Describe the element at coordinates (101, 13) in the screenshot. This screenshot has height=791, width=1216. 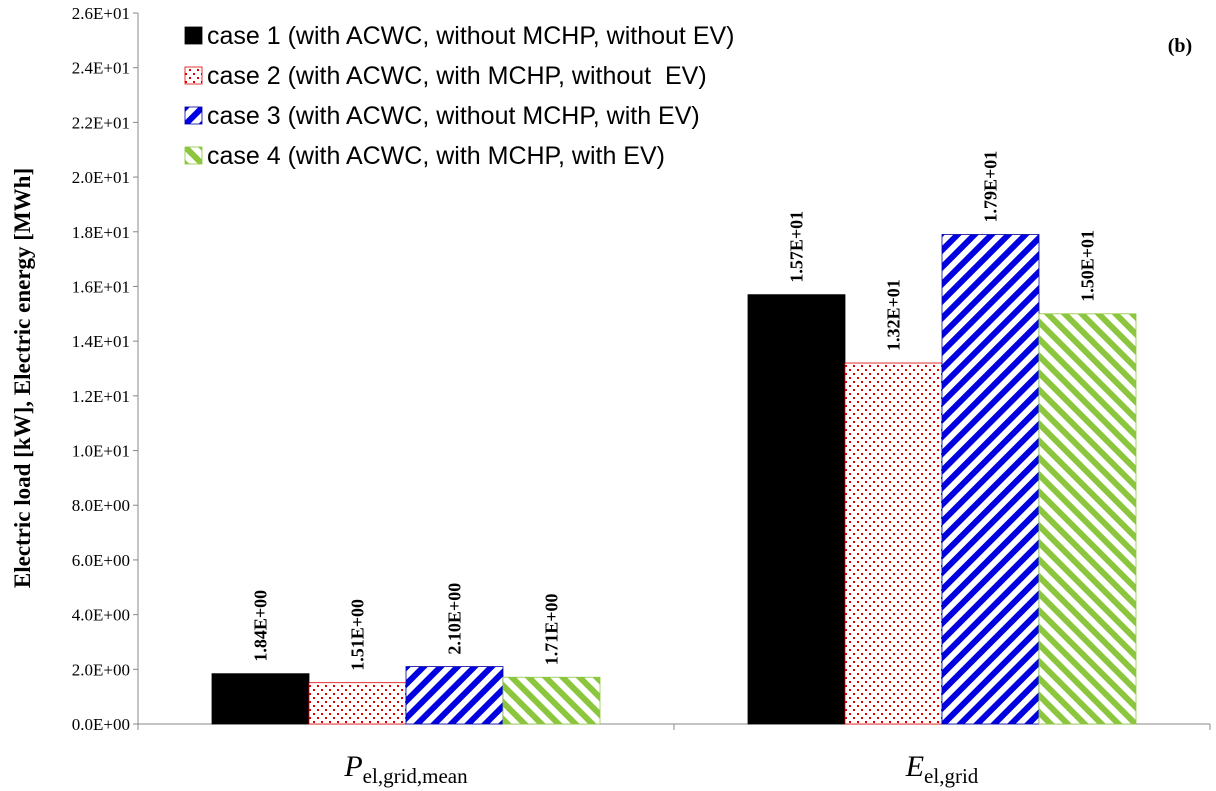
I see `y-tick-label: 2.6E+01` at that location.